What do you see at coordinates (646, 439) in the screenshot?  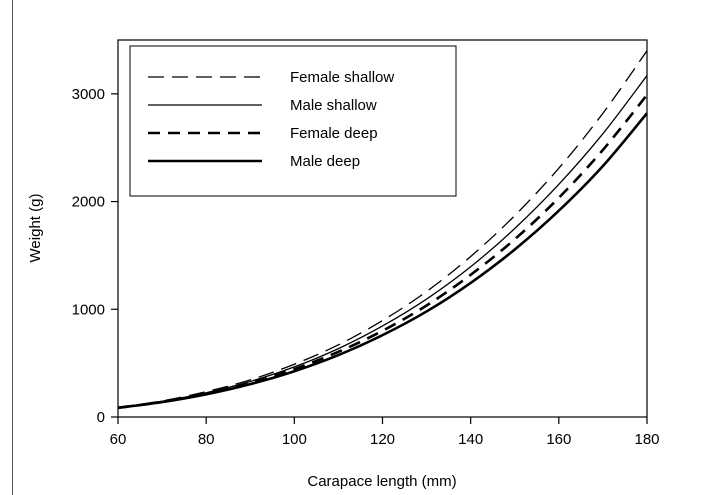 I see `x-tick-label: 180` at bounding box center [646, 439].